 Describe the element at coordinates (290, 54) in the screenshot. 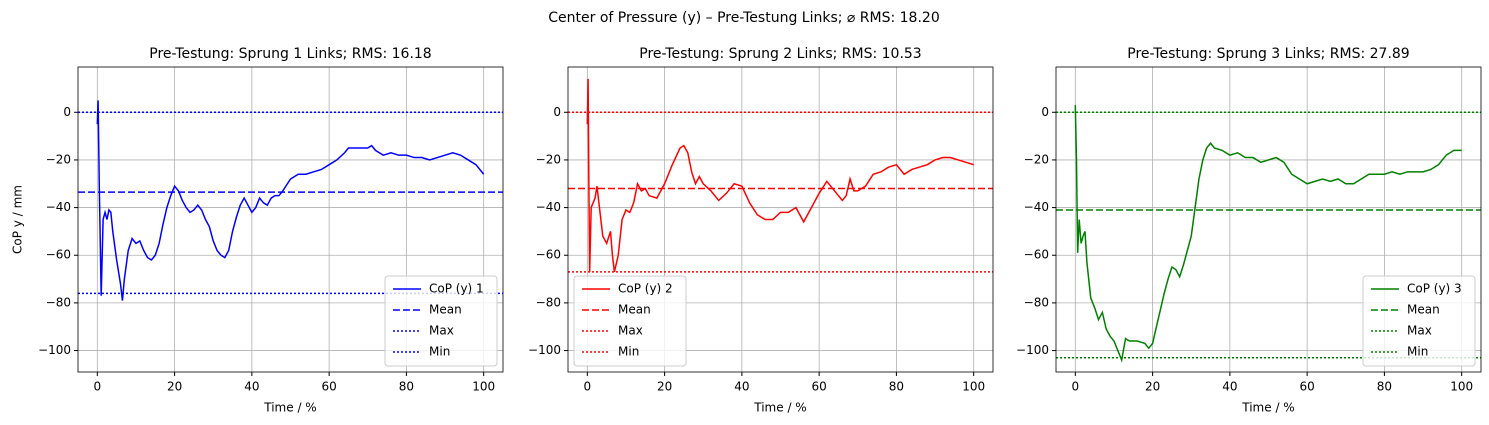

I see `subplot-title: Pre-Testung: Sprung 1 Links; RMS: 16.18` at that location.